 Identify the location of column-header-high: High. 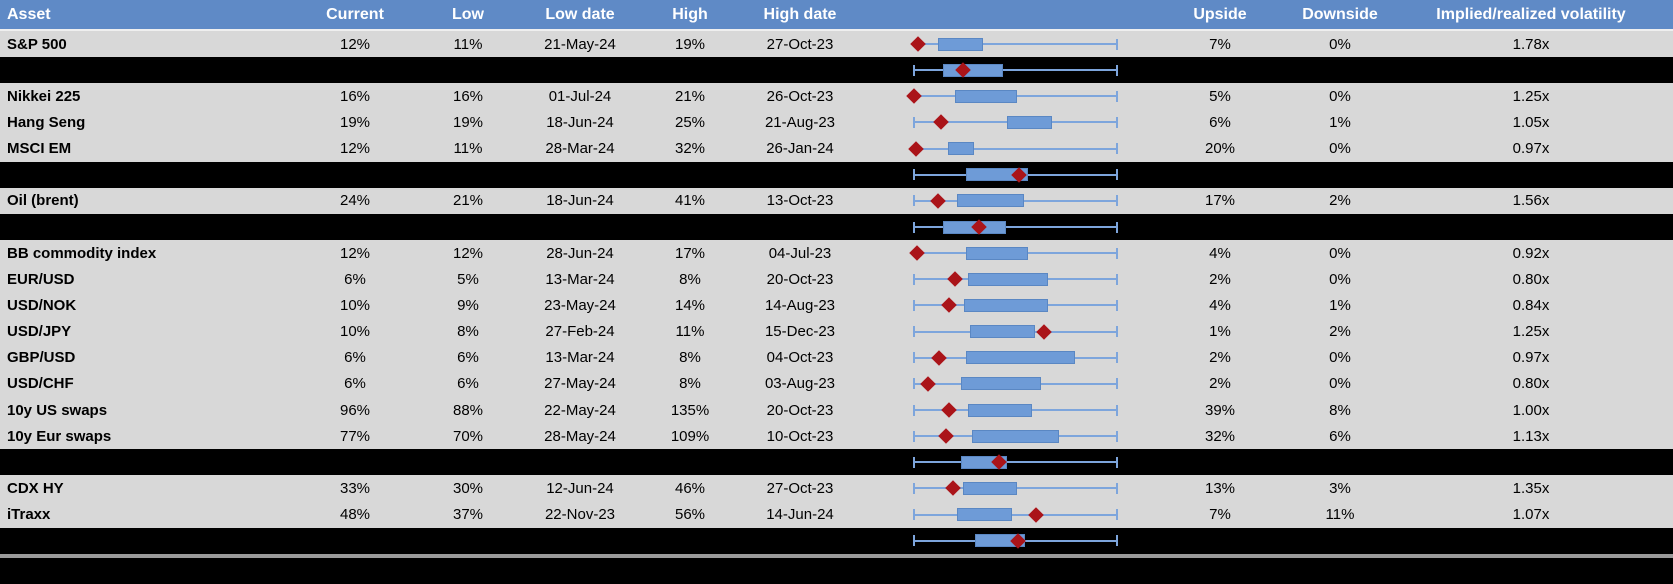
(690, 14).